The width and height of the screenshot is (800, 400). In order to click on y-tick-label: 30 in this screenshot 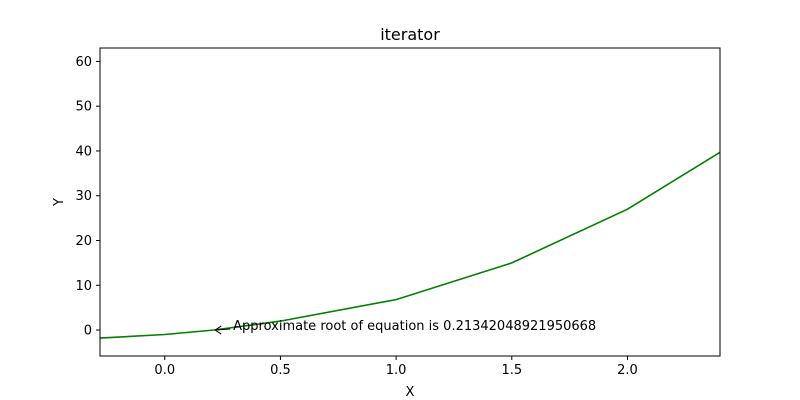, I will do `click(83, 196)`.